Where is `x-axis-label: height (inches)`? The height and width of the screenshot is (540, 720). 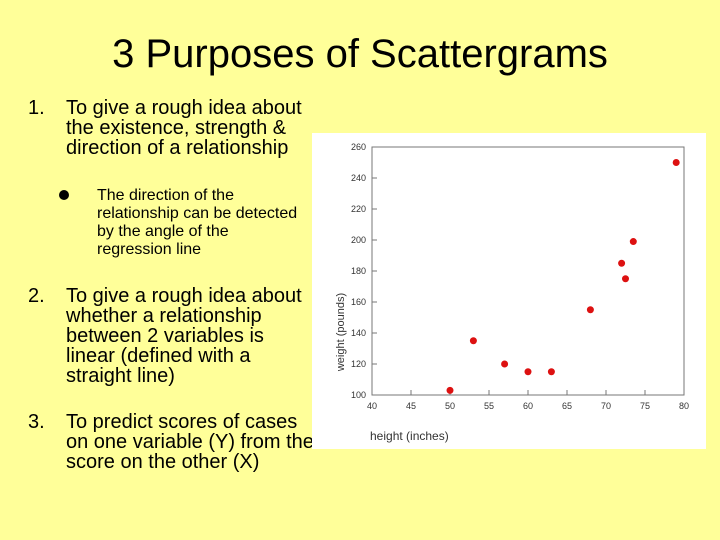 x-axis-label: height (inches) is located at coordinates (409, 436).